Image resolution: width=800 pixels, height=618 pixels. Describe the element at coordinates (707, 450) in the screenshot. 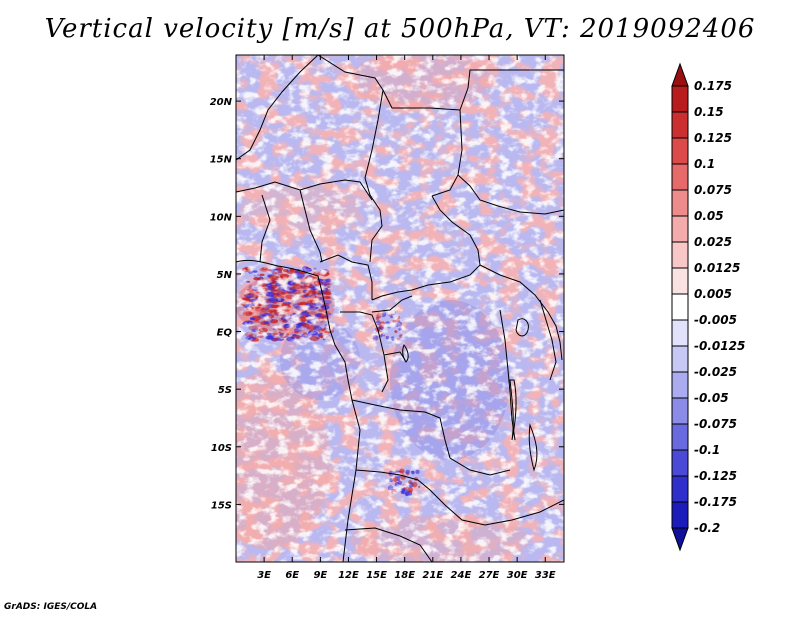

I see `colorbar-label: -0.1` at that location.